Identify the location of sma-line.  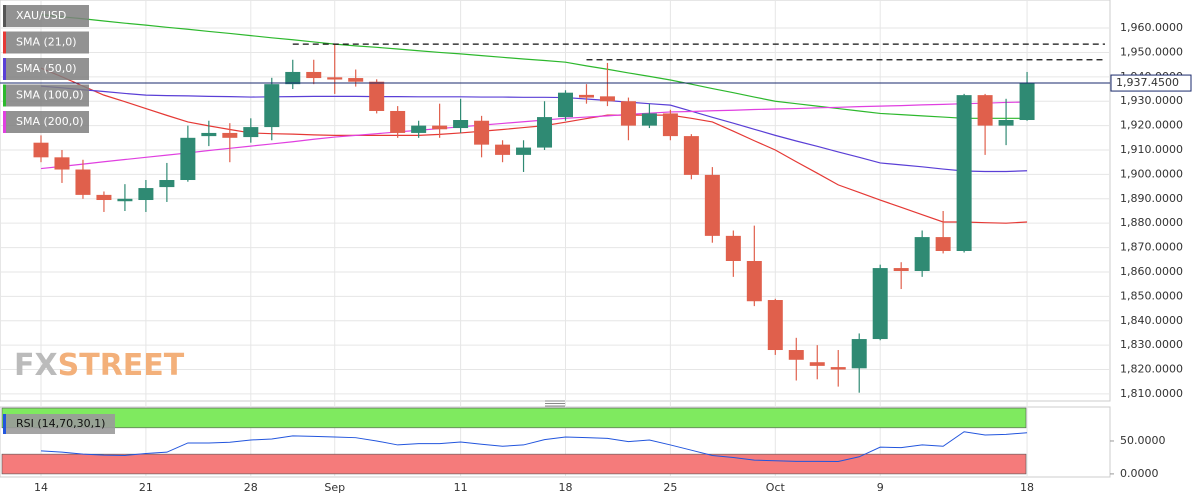
(534, 135).